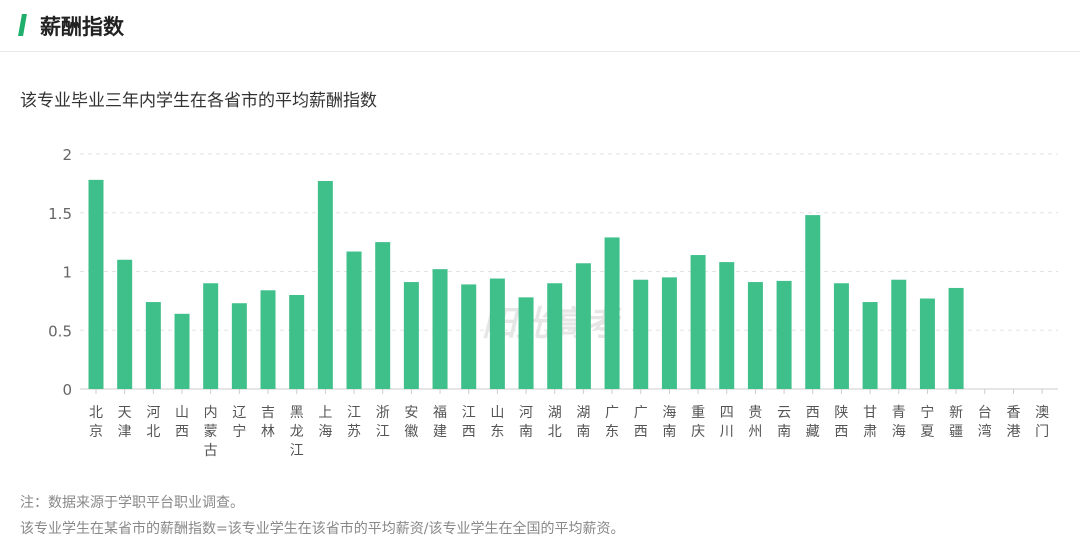 The height and width of the screenshot is (554, 1080). I want to click on x-tick-label: 港, so click(1013, 432).